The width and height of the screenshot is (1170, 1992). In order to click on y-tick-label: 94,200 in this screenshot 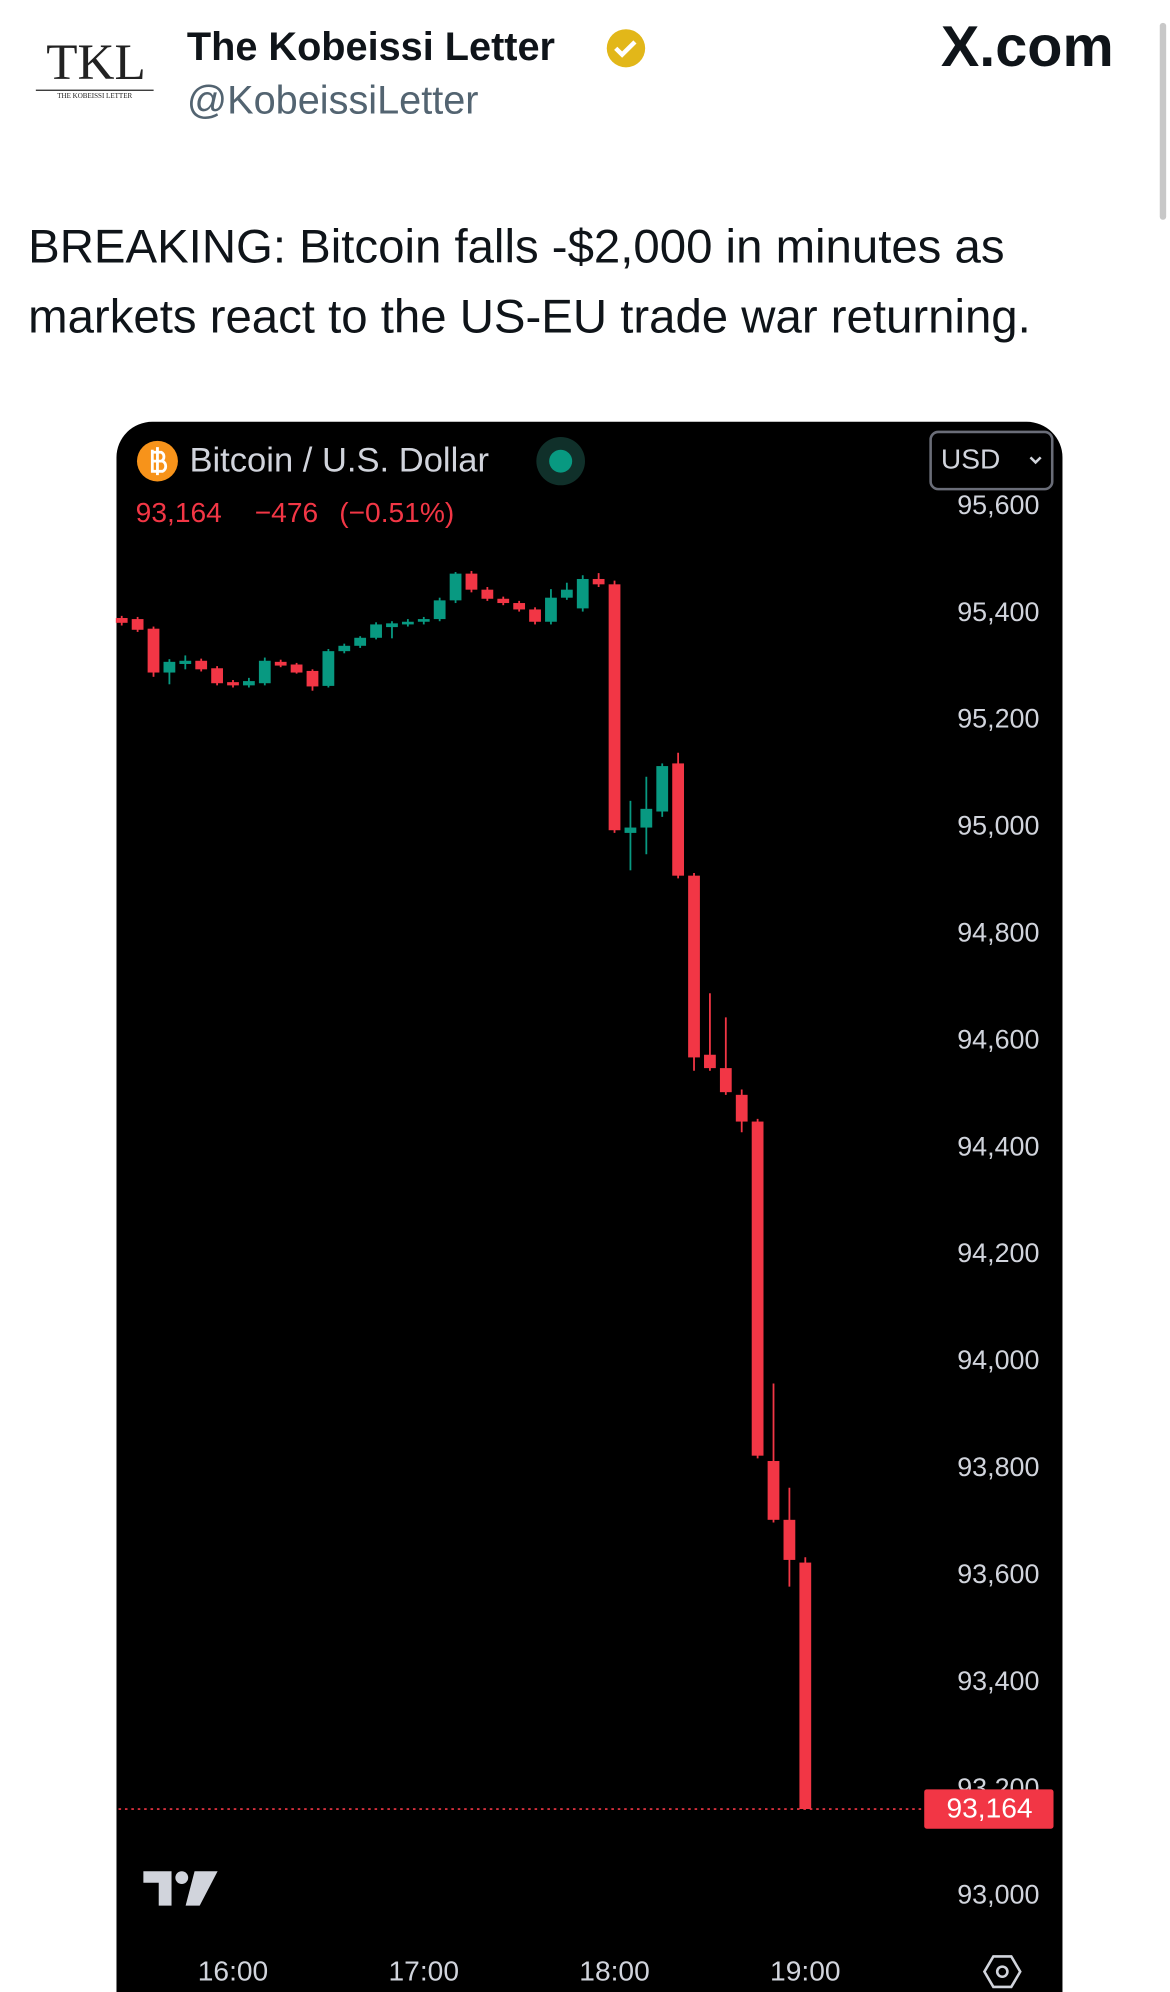, I will do `click(998, 1253)`.